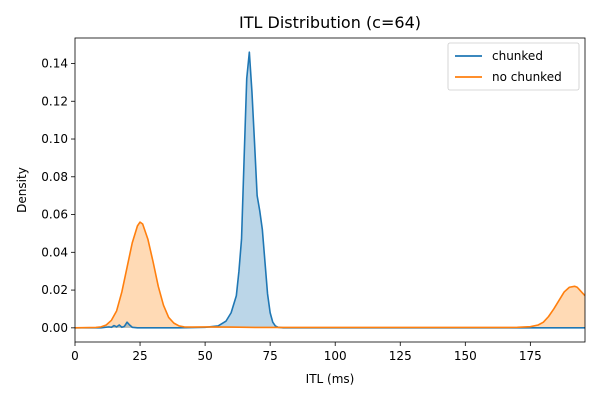  I want to click on y-tick-label: 0.04, so click(54, 252).